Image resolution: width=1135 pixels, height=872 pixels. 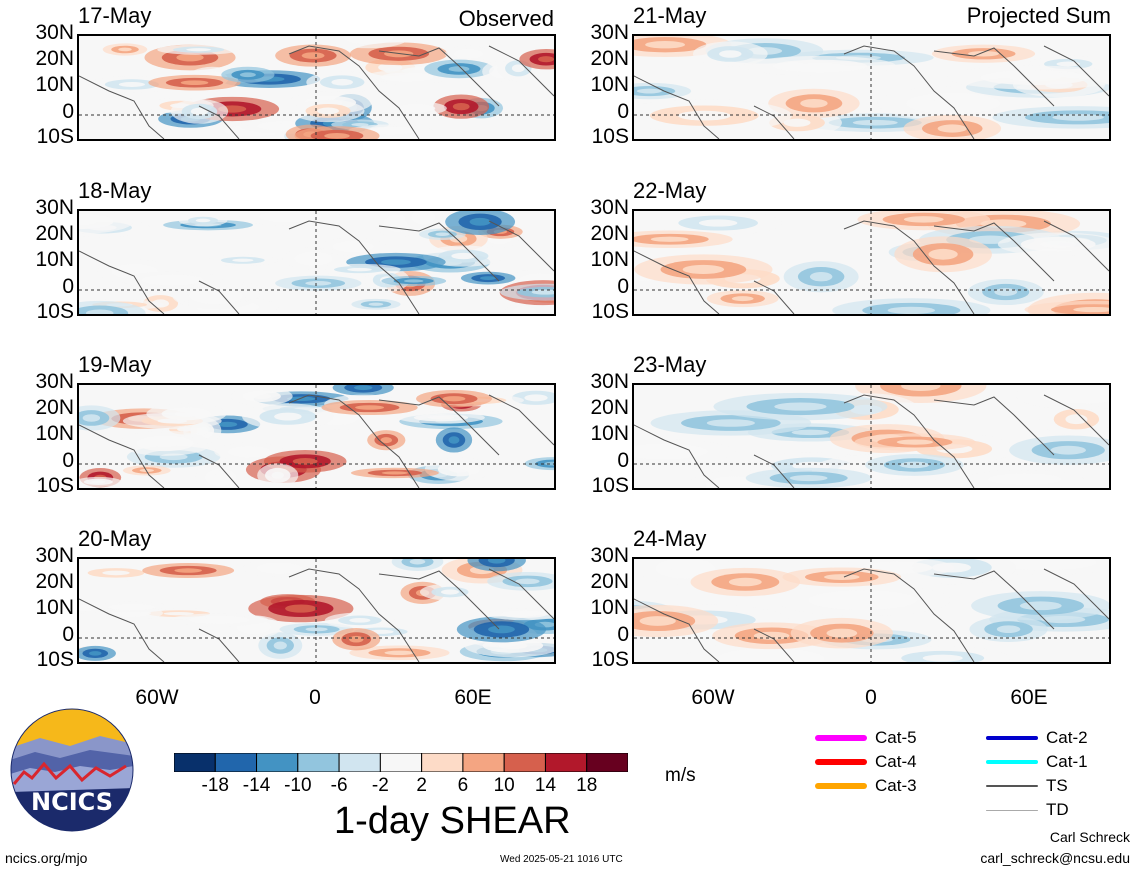 I want to click on lon-label: 60W, so click(x=713, y=697).